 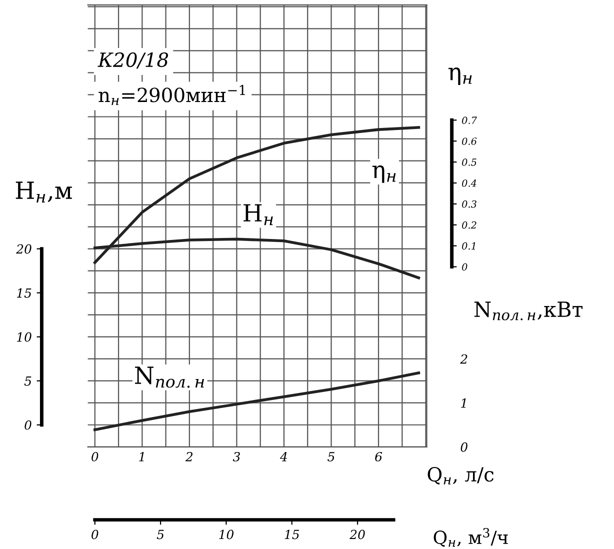 I want to click on y3-tick-label: 0, so click(x=464, y=447).